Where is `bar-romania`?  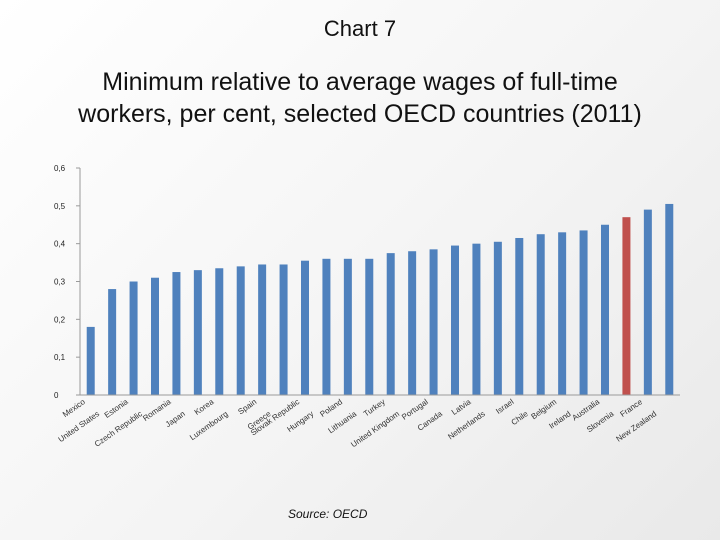 bar-romania is located at coordinates (176, 333).